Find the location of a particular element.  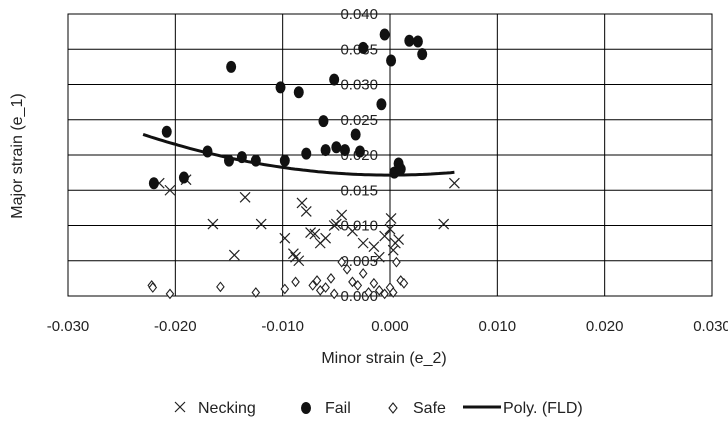

x-tick-label: 0.010 is located at coordinates (498, 326).